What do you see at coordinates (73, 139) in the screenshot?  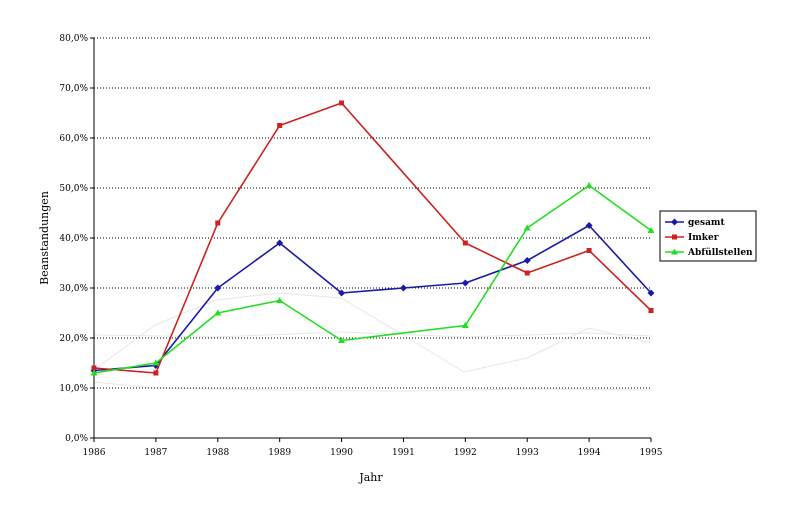 I see `y-tick-label: 60,0%` at bounding box center [73, 139].